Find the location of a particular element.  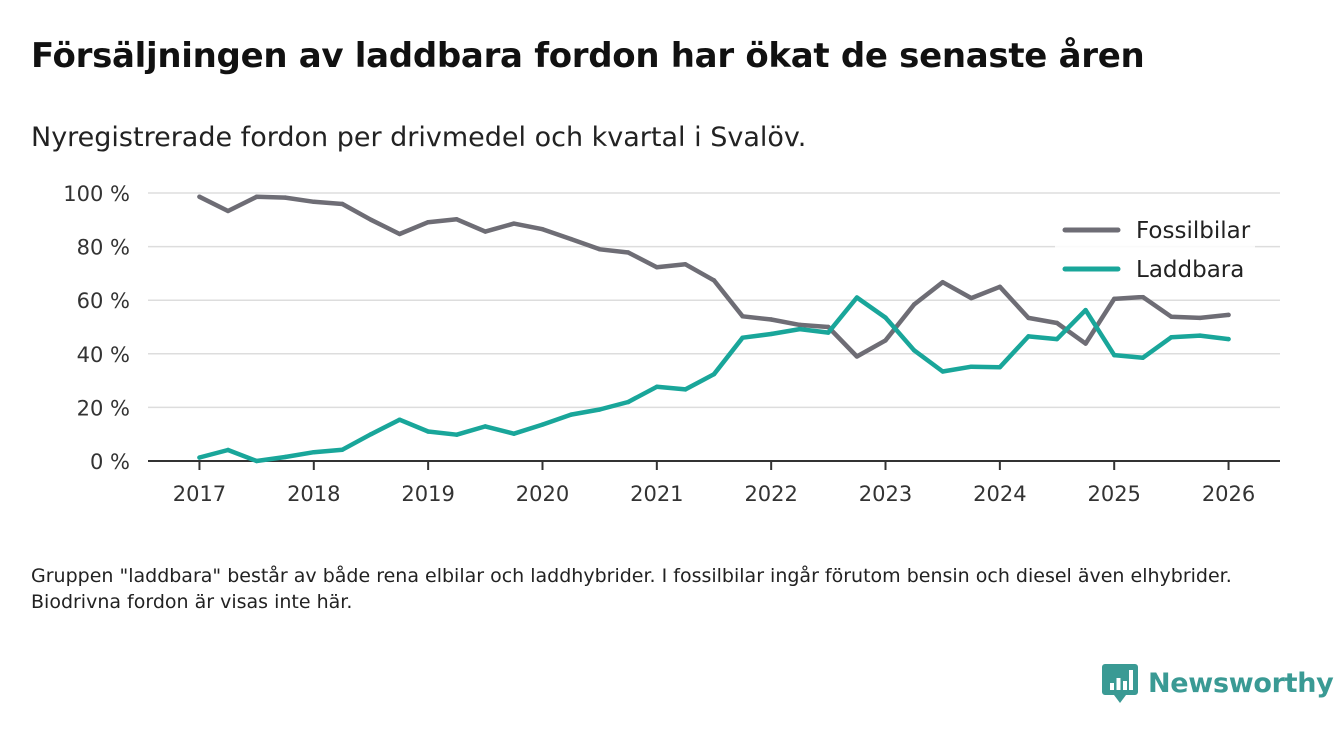

y-tick-label: 80 % is located at coordinates (103, 248).